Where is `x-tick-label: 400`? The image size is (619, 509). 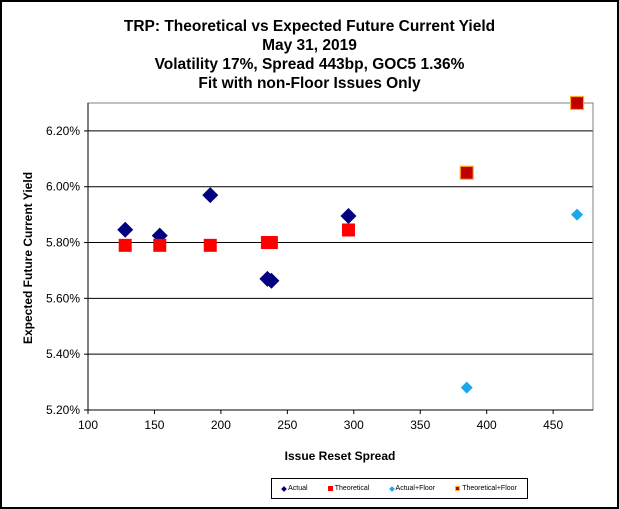 x-tick-label: 400 is located at coordinates (487, 425).